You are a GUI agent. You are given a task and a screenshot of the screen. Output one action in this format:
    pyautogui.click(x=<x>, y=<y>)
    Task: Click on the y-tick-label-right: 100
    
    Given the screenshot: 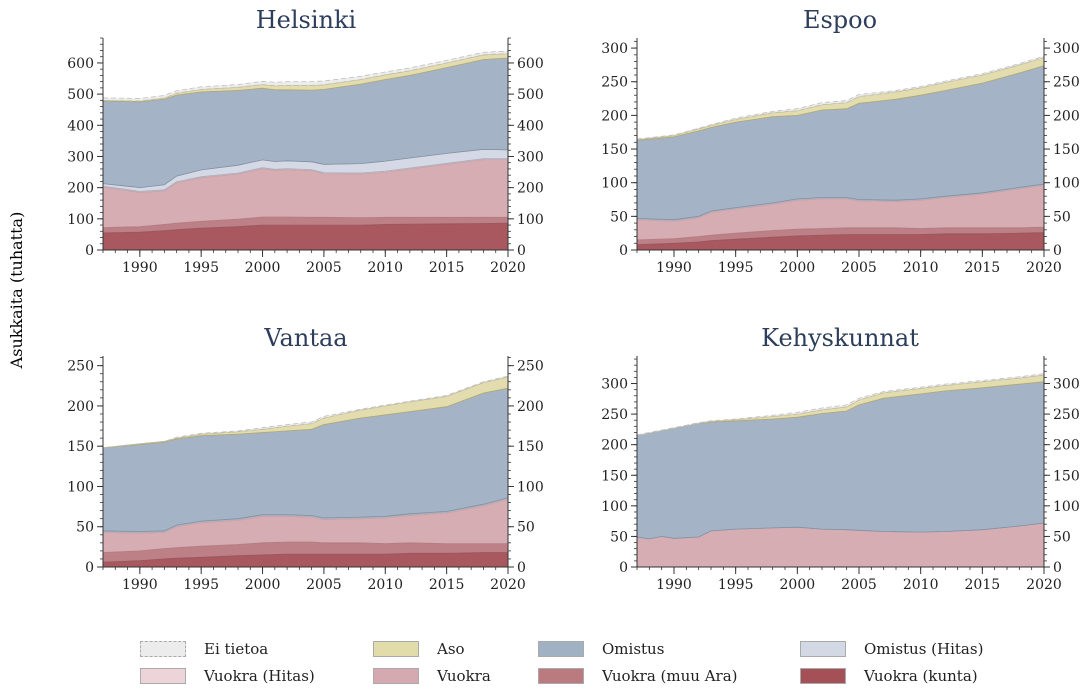 What is the action you would take?
    pyautogui.click(x=530, y=220)
    